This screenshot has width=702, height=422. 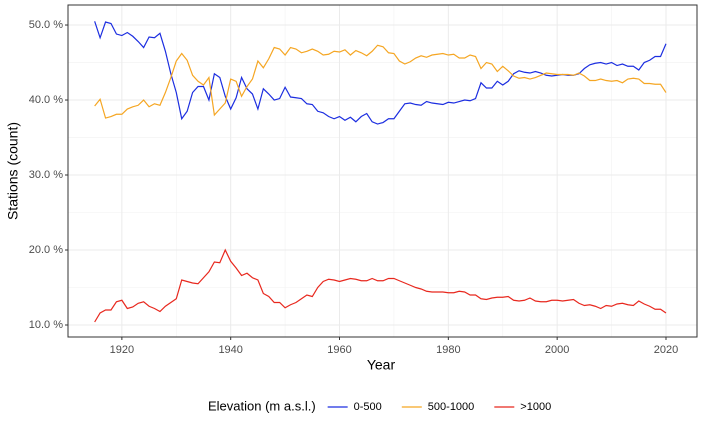 What do you see at coordinates (46, 25) in the screenshot?
I see `y-tick-label: 50.0 %` at bounding box center [46, 25].